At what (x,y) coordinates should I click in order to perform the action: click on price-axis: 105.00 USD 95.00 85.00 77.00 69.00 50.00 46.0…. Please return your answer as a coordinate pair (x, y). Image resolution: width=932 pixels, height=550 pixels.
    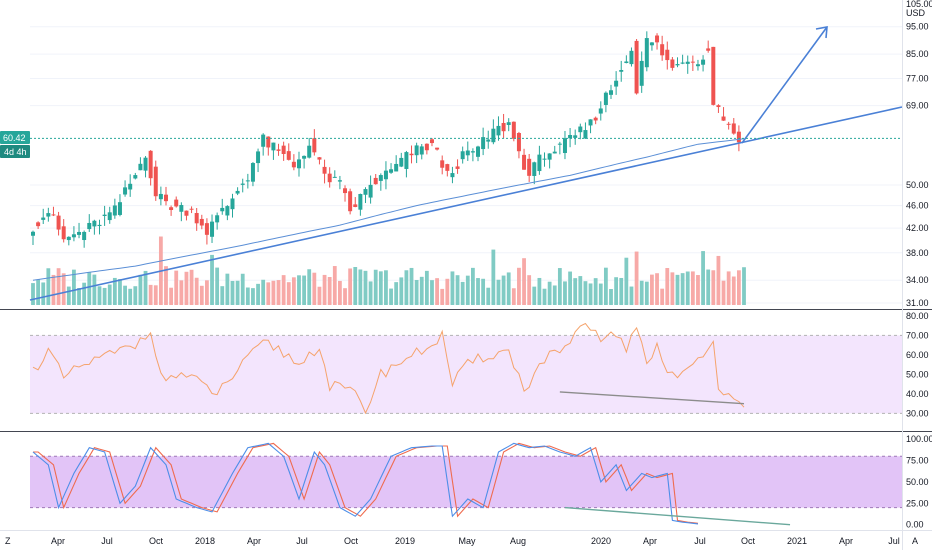
    Looking at the image, I should click on (919, 154).